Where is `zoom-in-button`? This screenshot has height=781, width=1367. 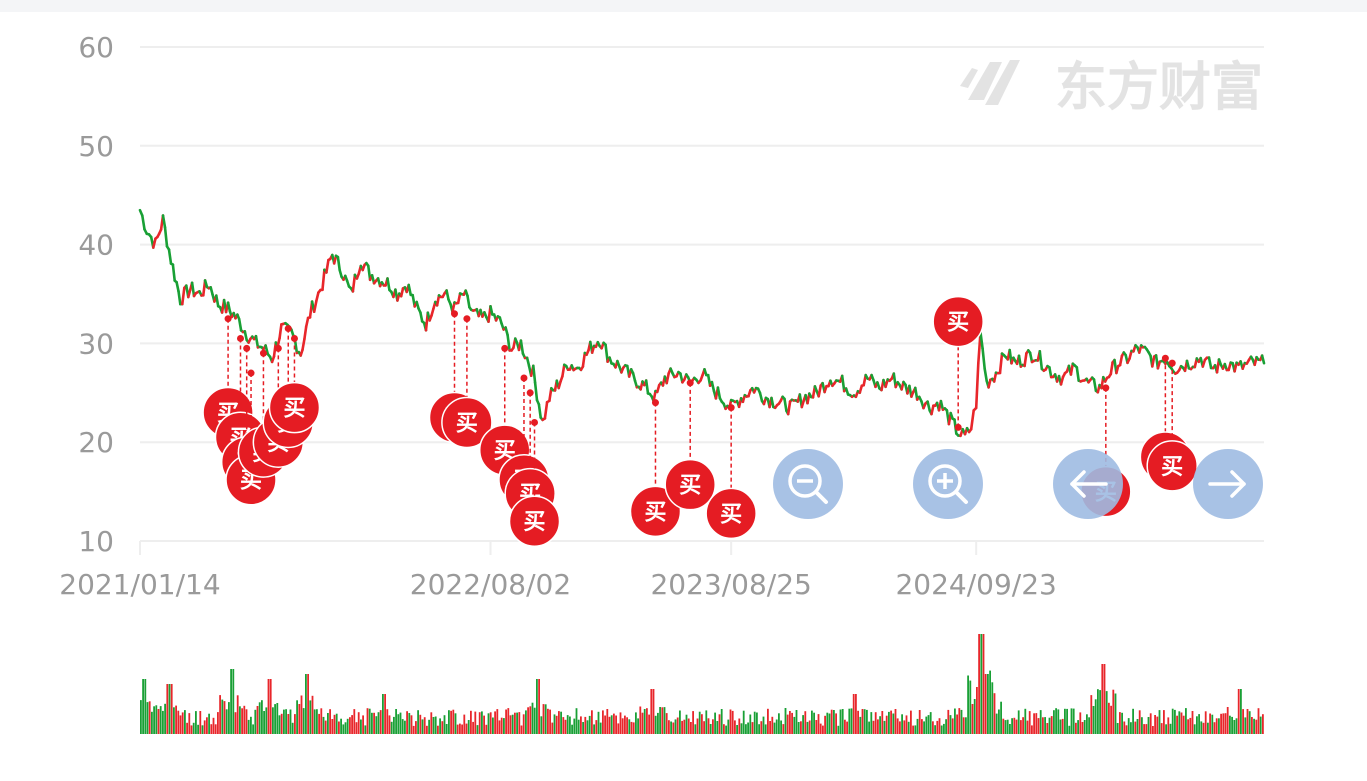 zoom-in-button is located at coordinates (948, 484).